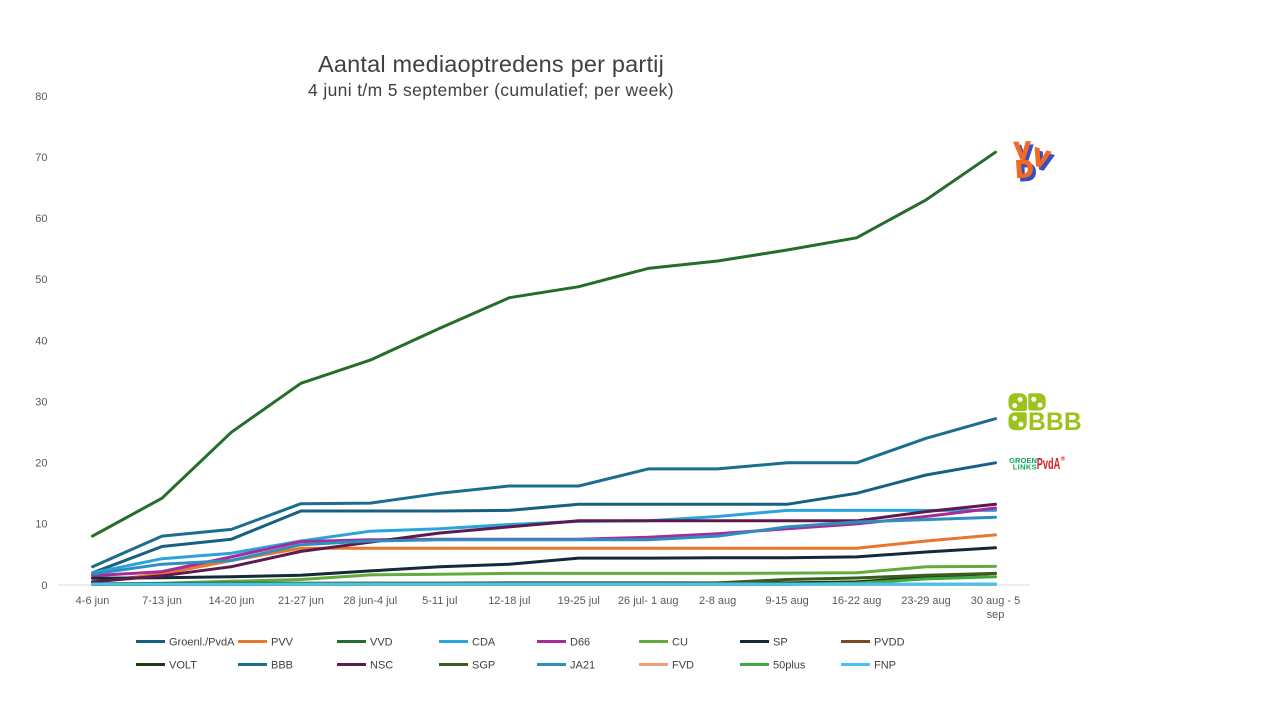 The image size is (1280, 720). Describe the element at coordinates (370, 601) in the screenshot. I see `svg-text: 28 jun-4 jul` at that location.